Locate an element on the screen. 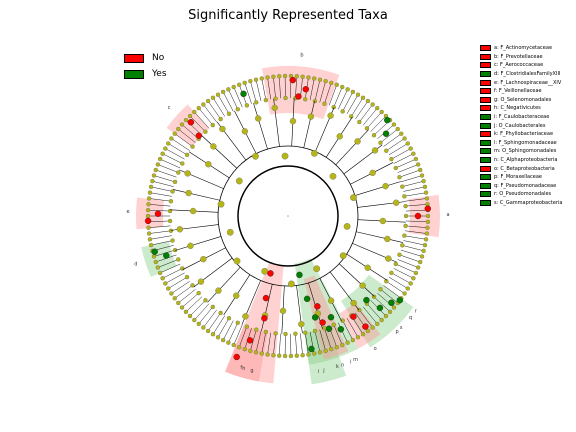 Image resolution: width=576 pixels, height=432 pixels. legend-item-yes: Yes is located at coordinates (145, 74).